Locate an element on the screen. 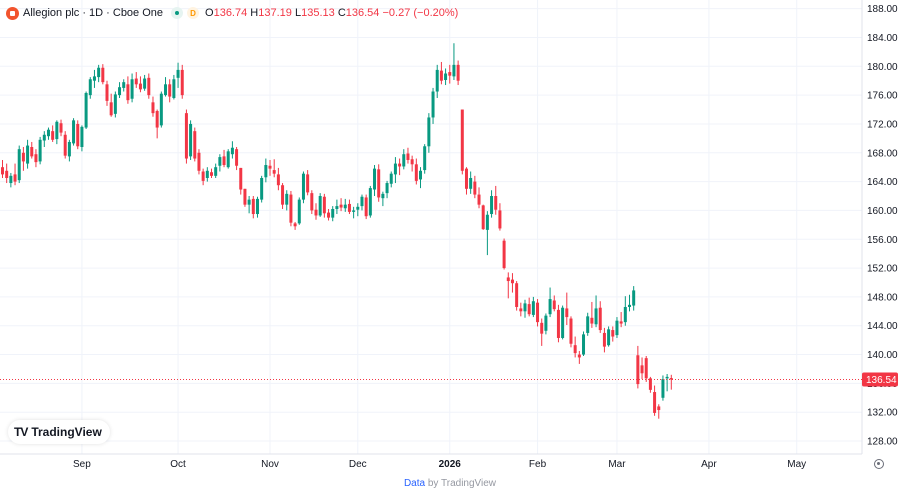 This screenshot has height=498, width=900. dividend-badge: D is located at coordinates (193, 13).